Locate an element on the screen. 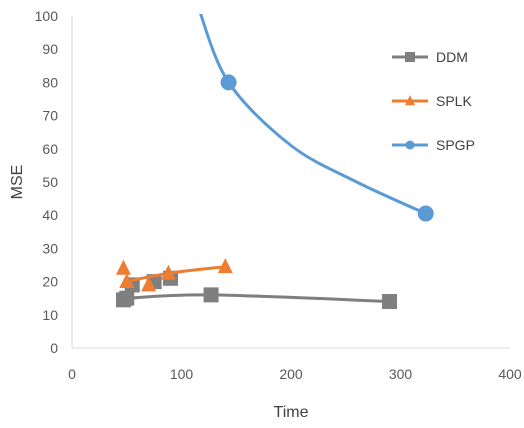 This screenshot has width=524, height=428. x-tick-label: 300 is located at coordinates (401, 374).